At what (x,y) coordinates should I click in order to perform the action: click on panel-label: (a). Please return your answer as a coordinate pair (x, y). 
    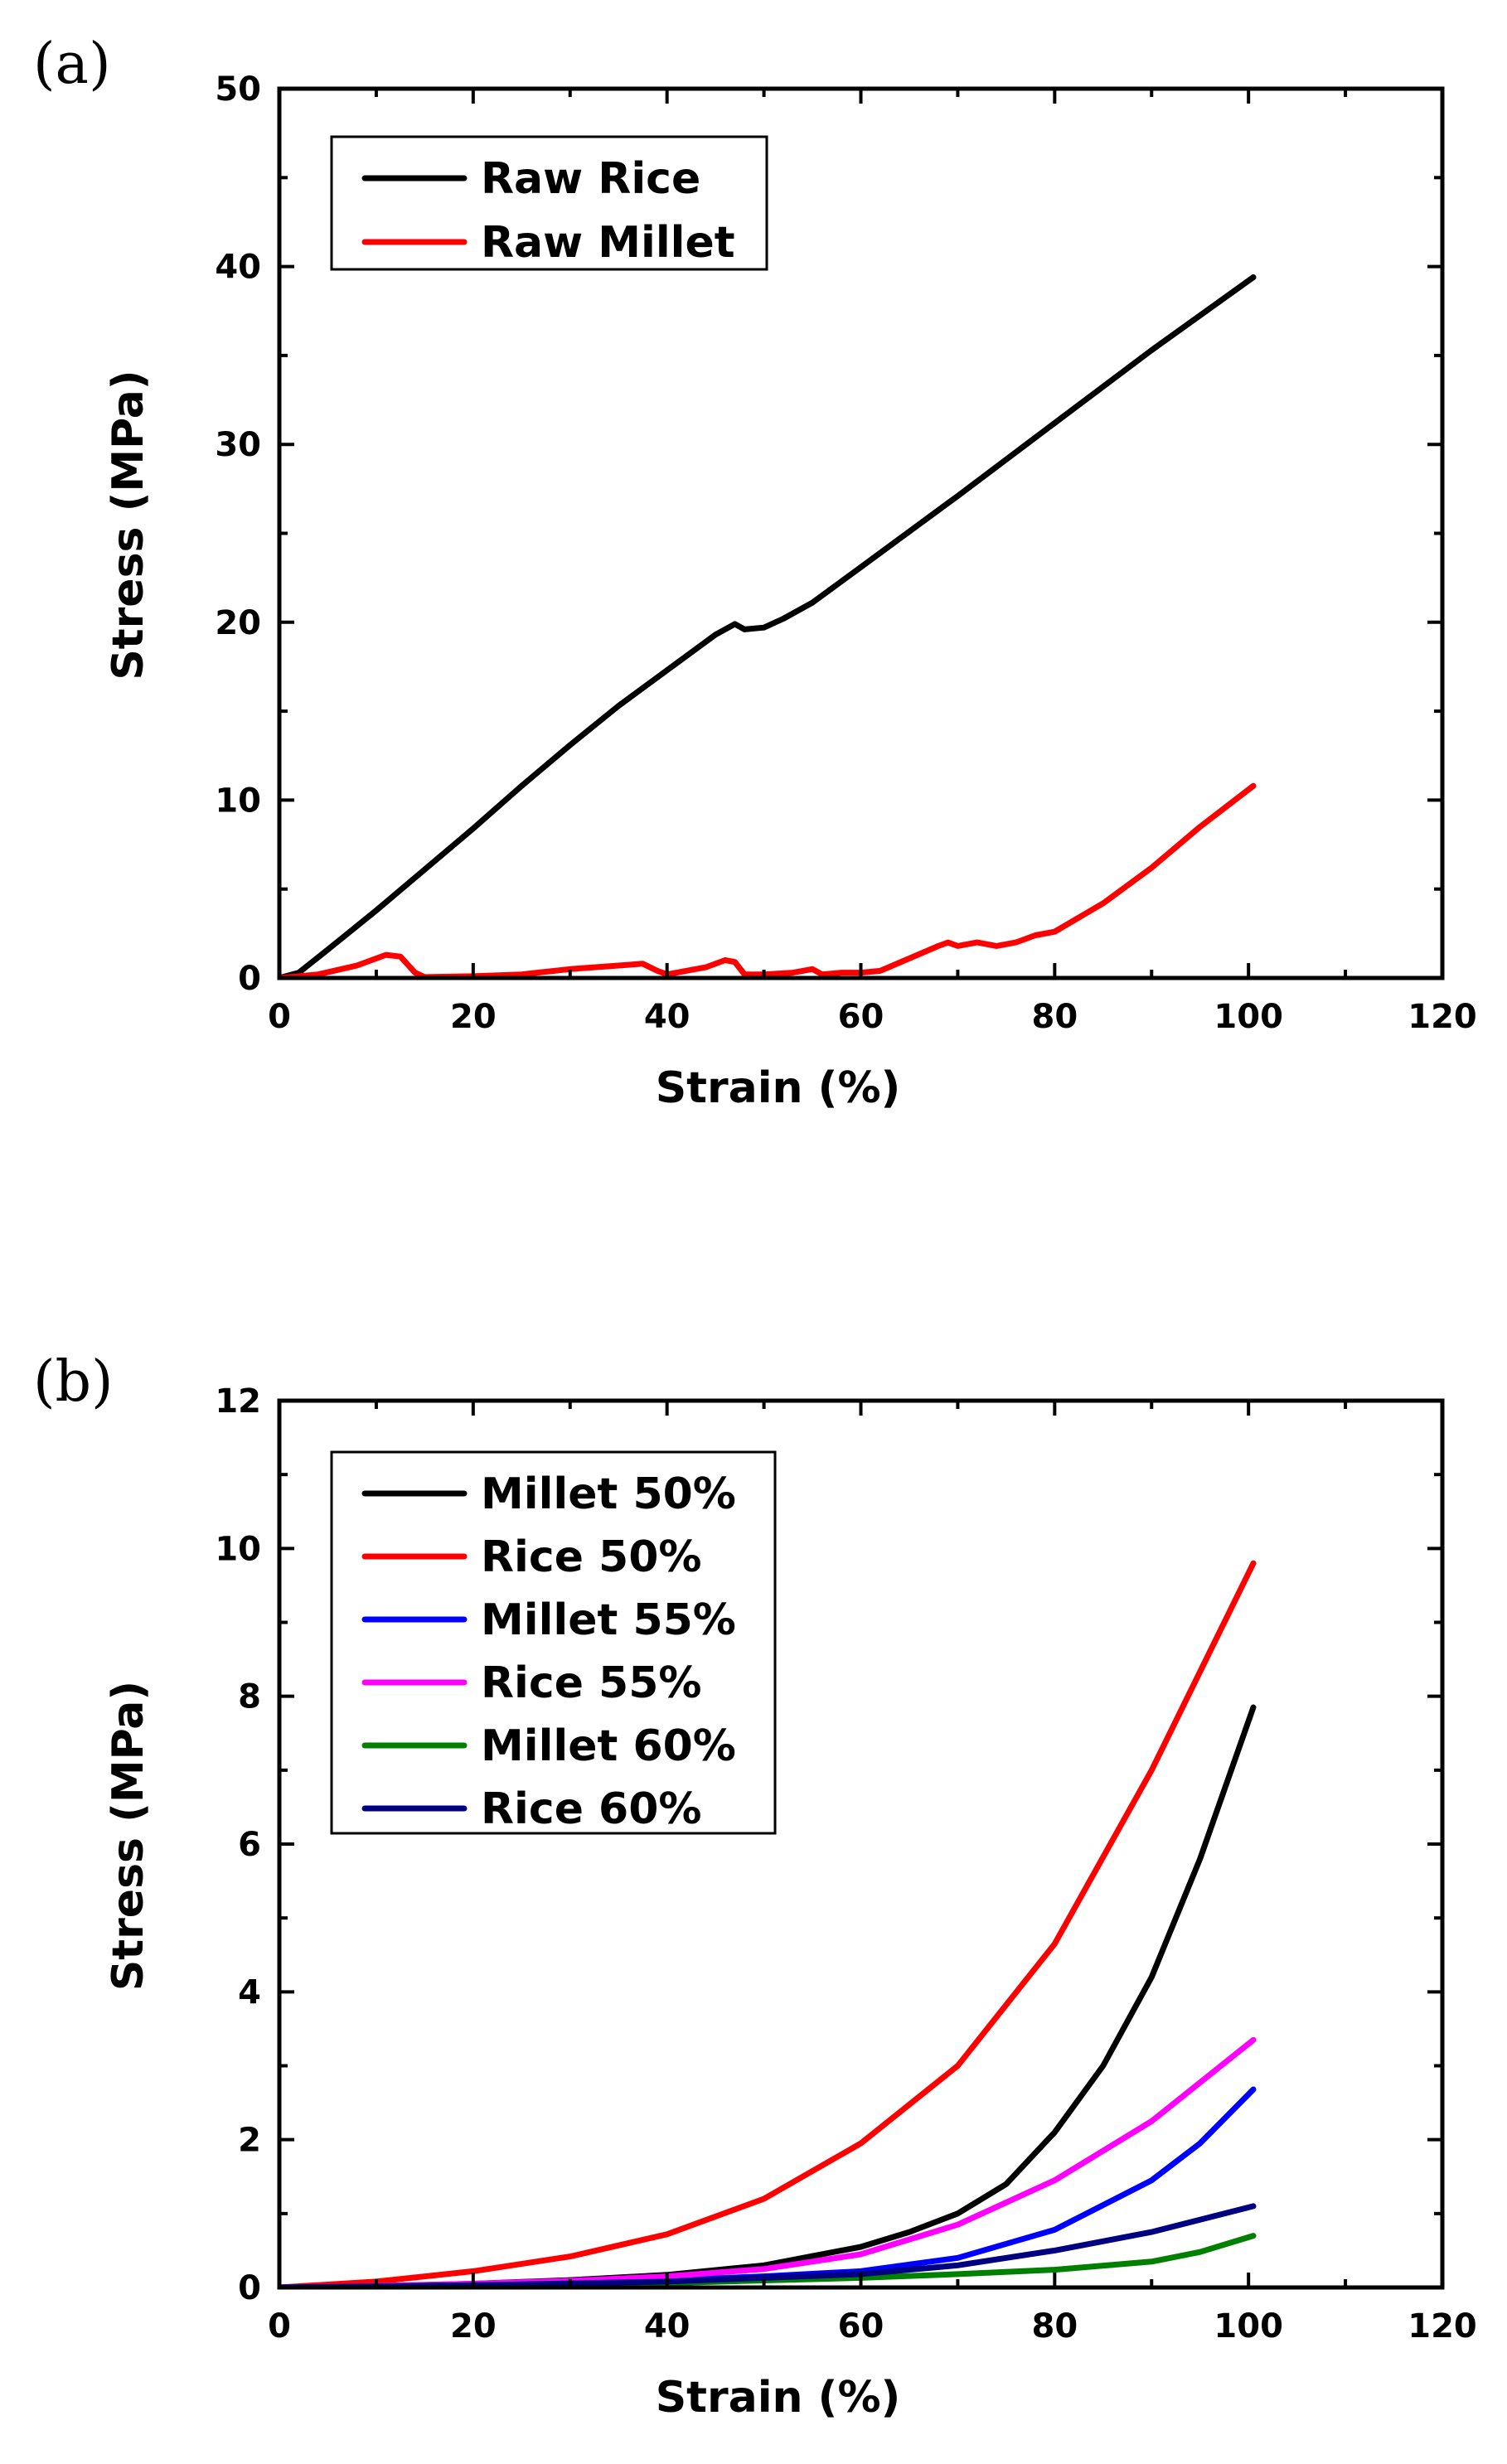
    Looking at the image, I should click on (72, 64).